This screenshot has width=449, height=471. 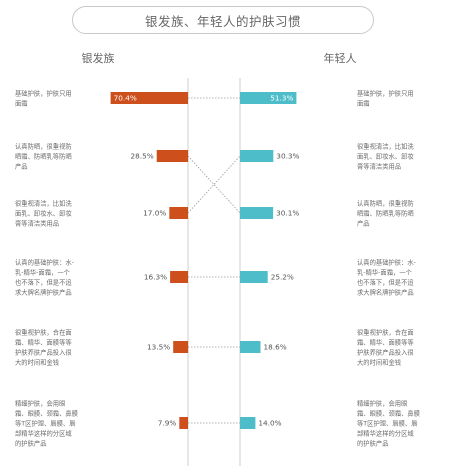 I want to click on chart-title: 银发族、年轻人的护肤习惯, so click(x=222, y=21).